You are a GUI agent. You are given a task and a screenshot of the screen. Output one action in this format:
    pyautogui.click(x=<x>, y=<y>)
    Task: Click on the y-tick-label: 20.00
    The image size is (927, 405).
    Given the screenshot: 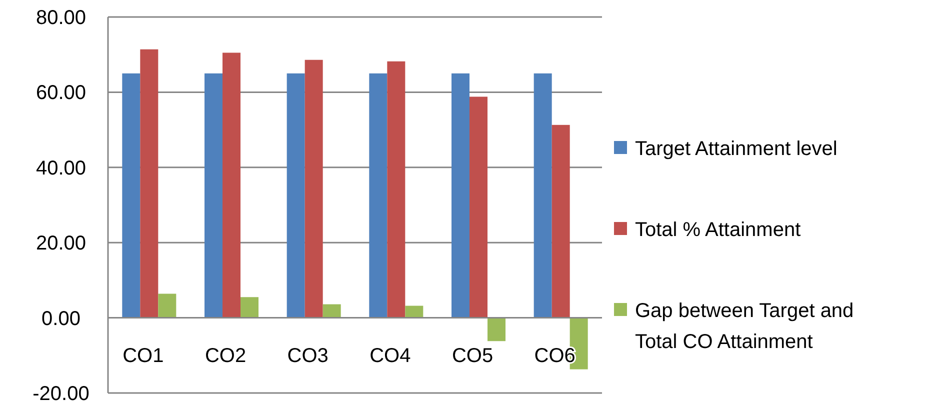 What is the action you would take?
    pyautogui.click(x=61, y=243)
    